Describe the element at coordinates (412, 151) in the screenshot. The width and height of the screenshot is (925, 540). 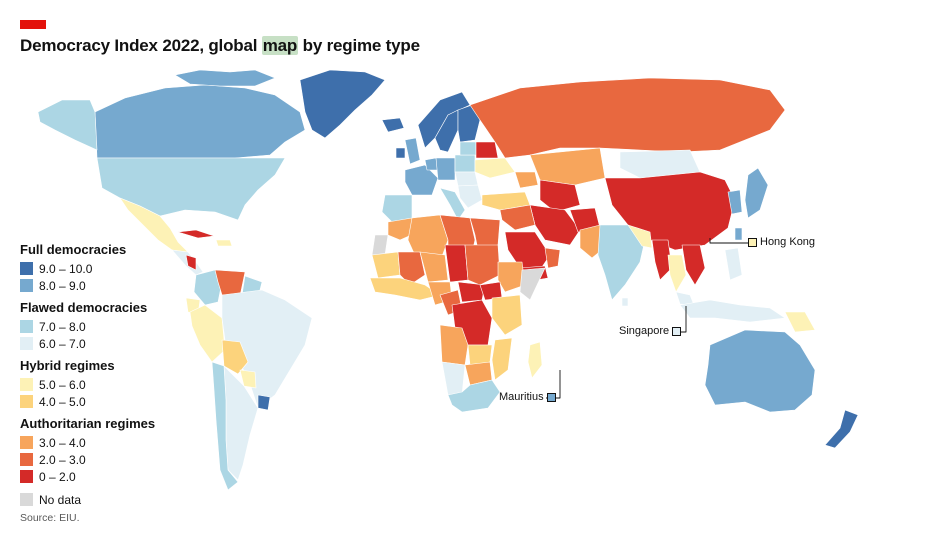
I see `region-uk` at that location.